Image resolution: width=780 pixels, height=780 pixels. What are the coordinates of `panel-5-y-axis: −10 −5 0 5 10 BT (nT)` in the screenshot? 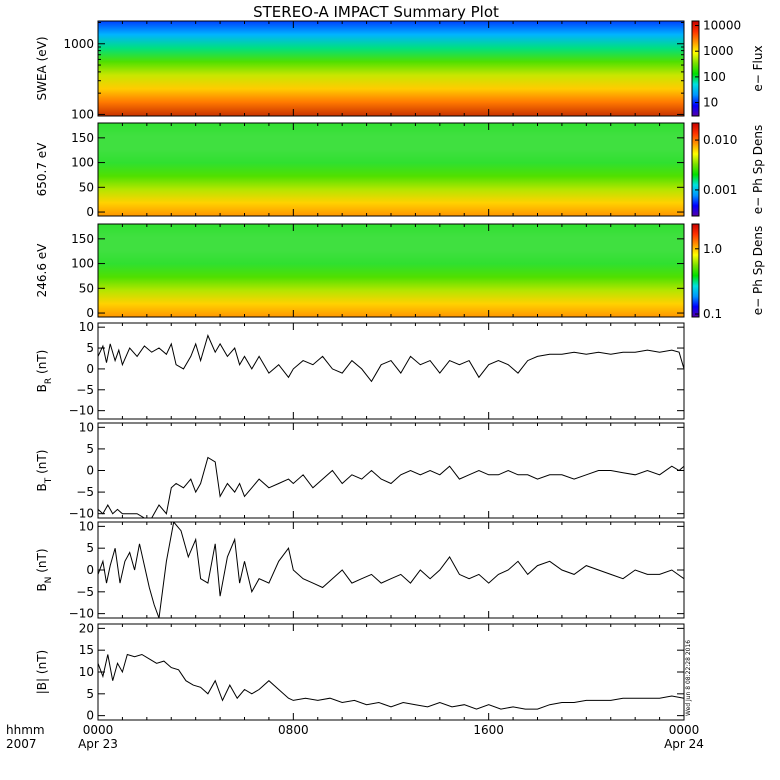 It's located at (359, 470).